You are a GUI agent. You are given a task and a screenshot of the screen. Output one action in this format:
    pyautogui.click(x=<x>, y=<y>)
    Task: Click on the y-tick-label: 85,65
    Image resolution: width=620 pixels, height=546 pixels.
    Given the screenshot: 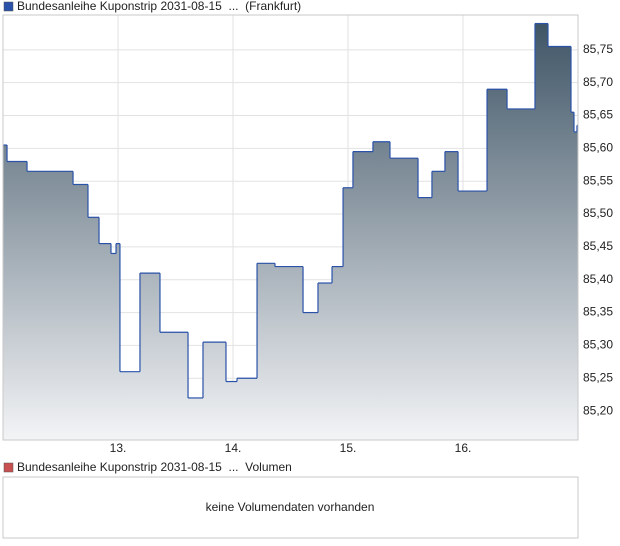 What is the action you would take?
    pyautogui.click(x=598, y=115)
    